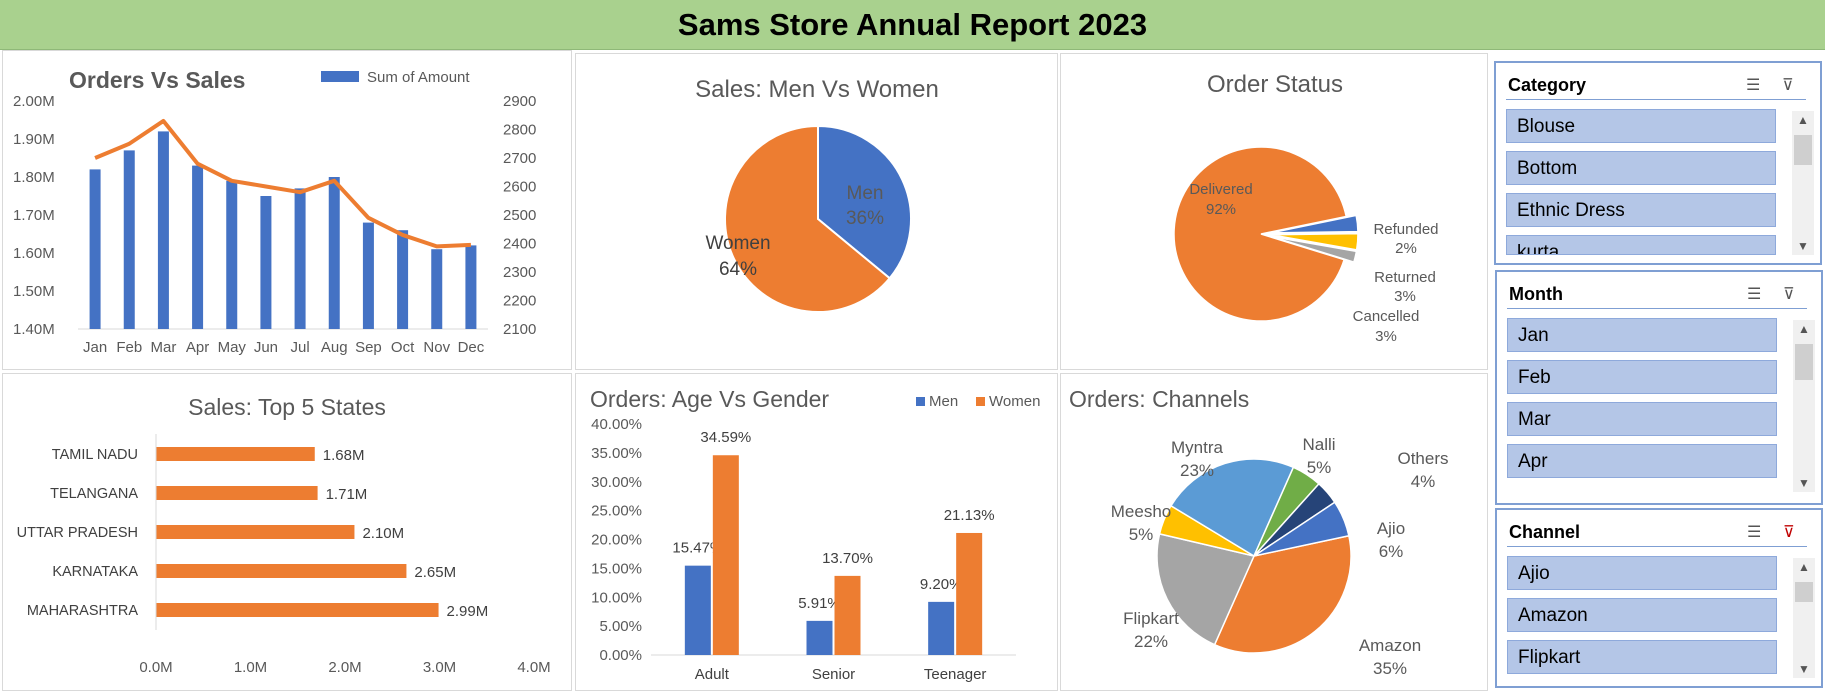  I want to click on category-scrollbar: ▲ ▼, so click(1803, 183).